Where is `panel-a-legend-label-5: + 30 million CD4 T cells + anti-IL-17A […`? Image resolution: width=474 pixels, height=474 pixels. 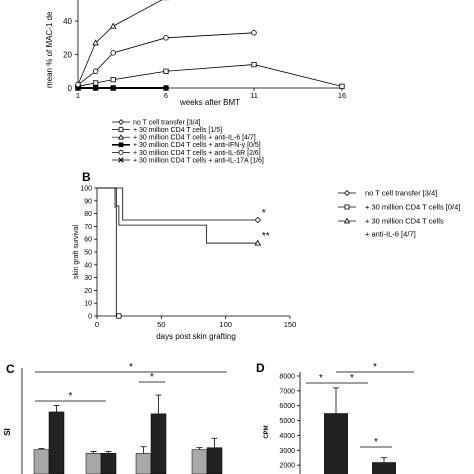
panel-a-legend-label-5: + 30 million CD4 T cells + anti-IL-17A [… is located at coordinates (198, 160).